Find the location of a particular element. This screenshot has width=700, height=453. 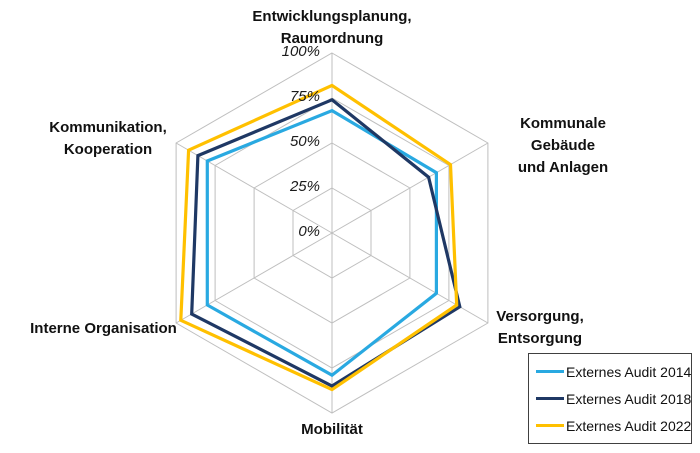

axis-label-kommunikation-kooperation: Kommunikation, Kooperation is located at coordinates (108, 138).